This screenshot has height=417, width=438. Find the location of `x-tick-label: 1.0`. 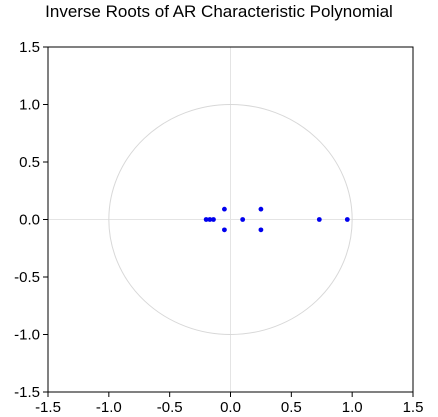

x-tick-label: 1.0 is located at coordinates (352, 407).